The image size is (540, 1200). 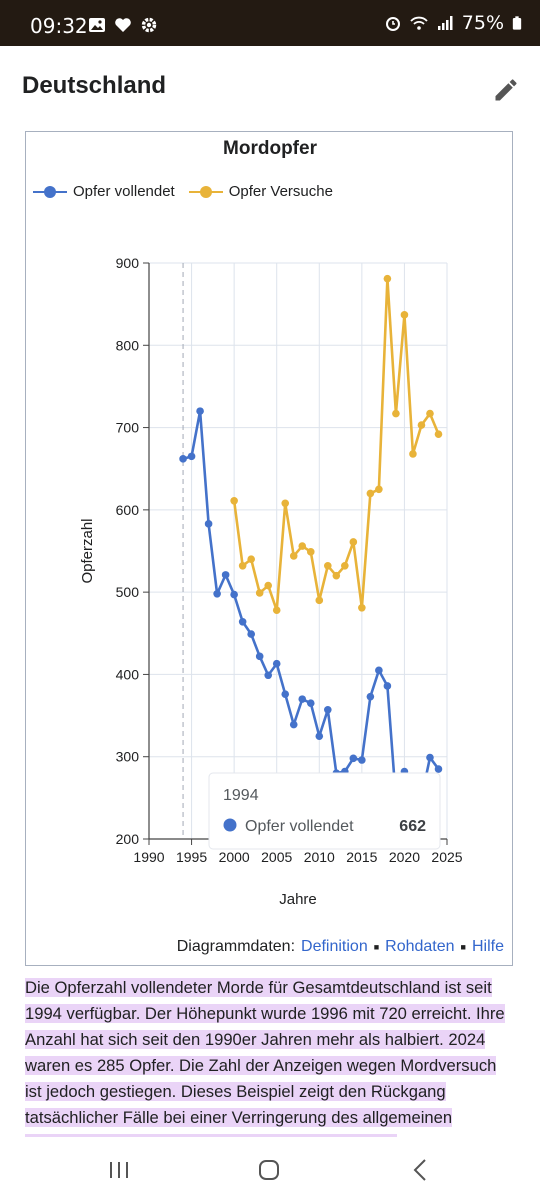 I want to click on y-tick-label: 800, so click(x=128, y=345).